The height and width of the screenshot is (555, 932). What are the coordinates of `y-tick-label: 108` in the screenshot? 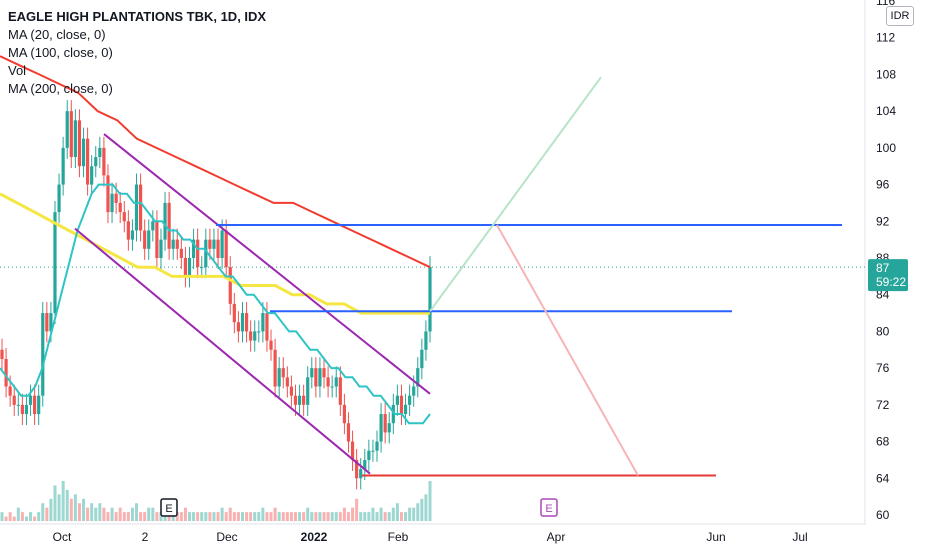 It's located at (886, 74).